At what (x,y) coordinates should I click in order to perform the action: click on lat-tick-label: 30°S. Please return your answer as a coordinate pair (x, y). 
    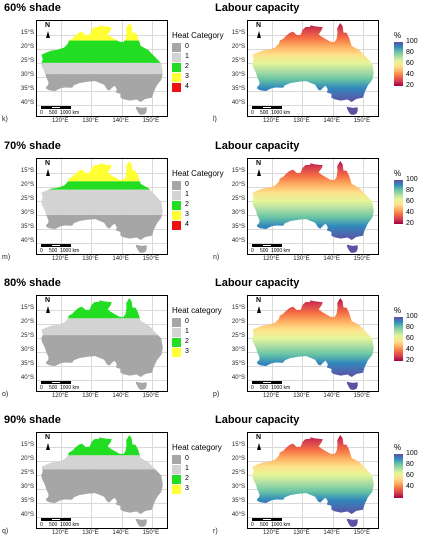
    Looking at the image, I should click on (238, 486).